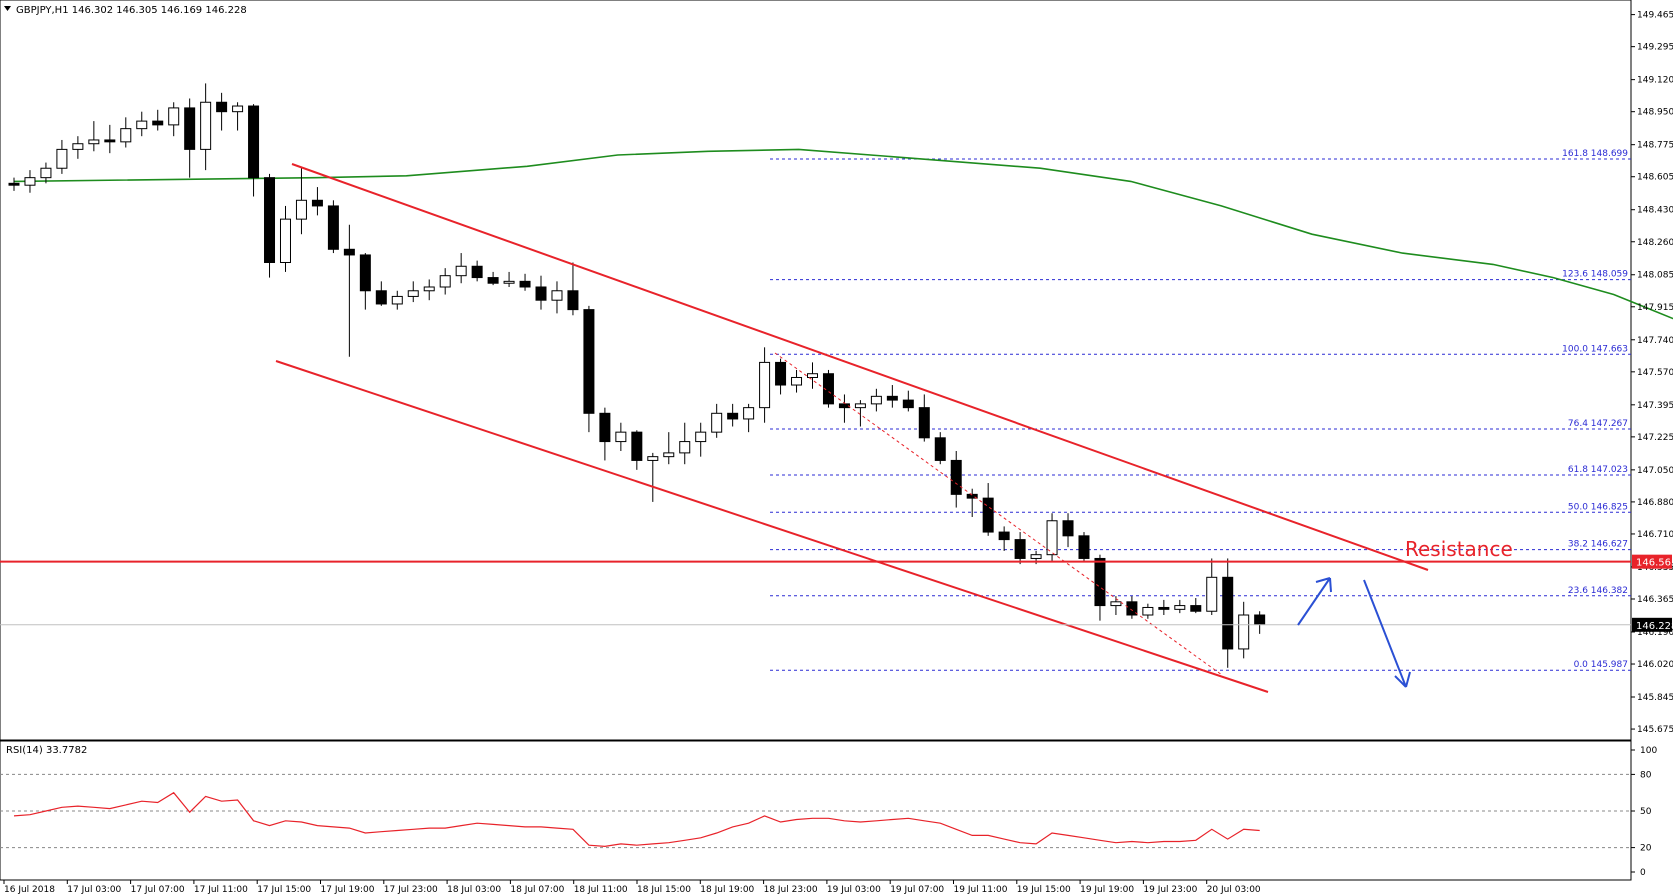  Describe the element at coordinates (158, 890) in the screenshot. I see `time-tick-label: 17 Jul 07:00` at that location.